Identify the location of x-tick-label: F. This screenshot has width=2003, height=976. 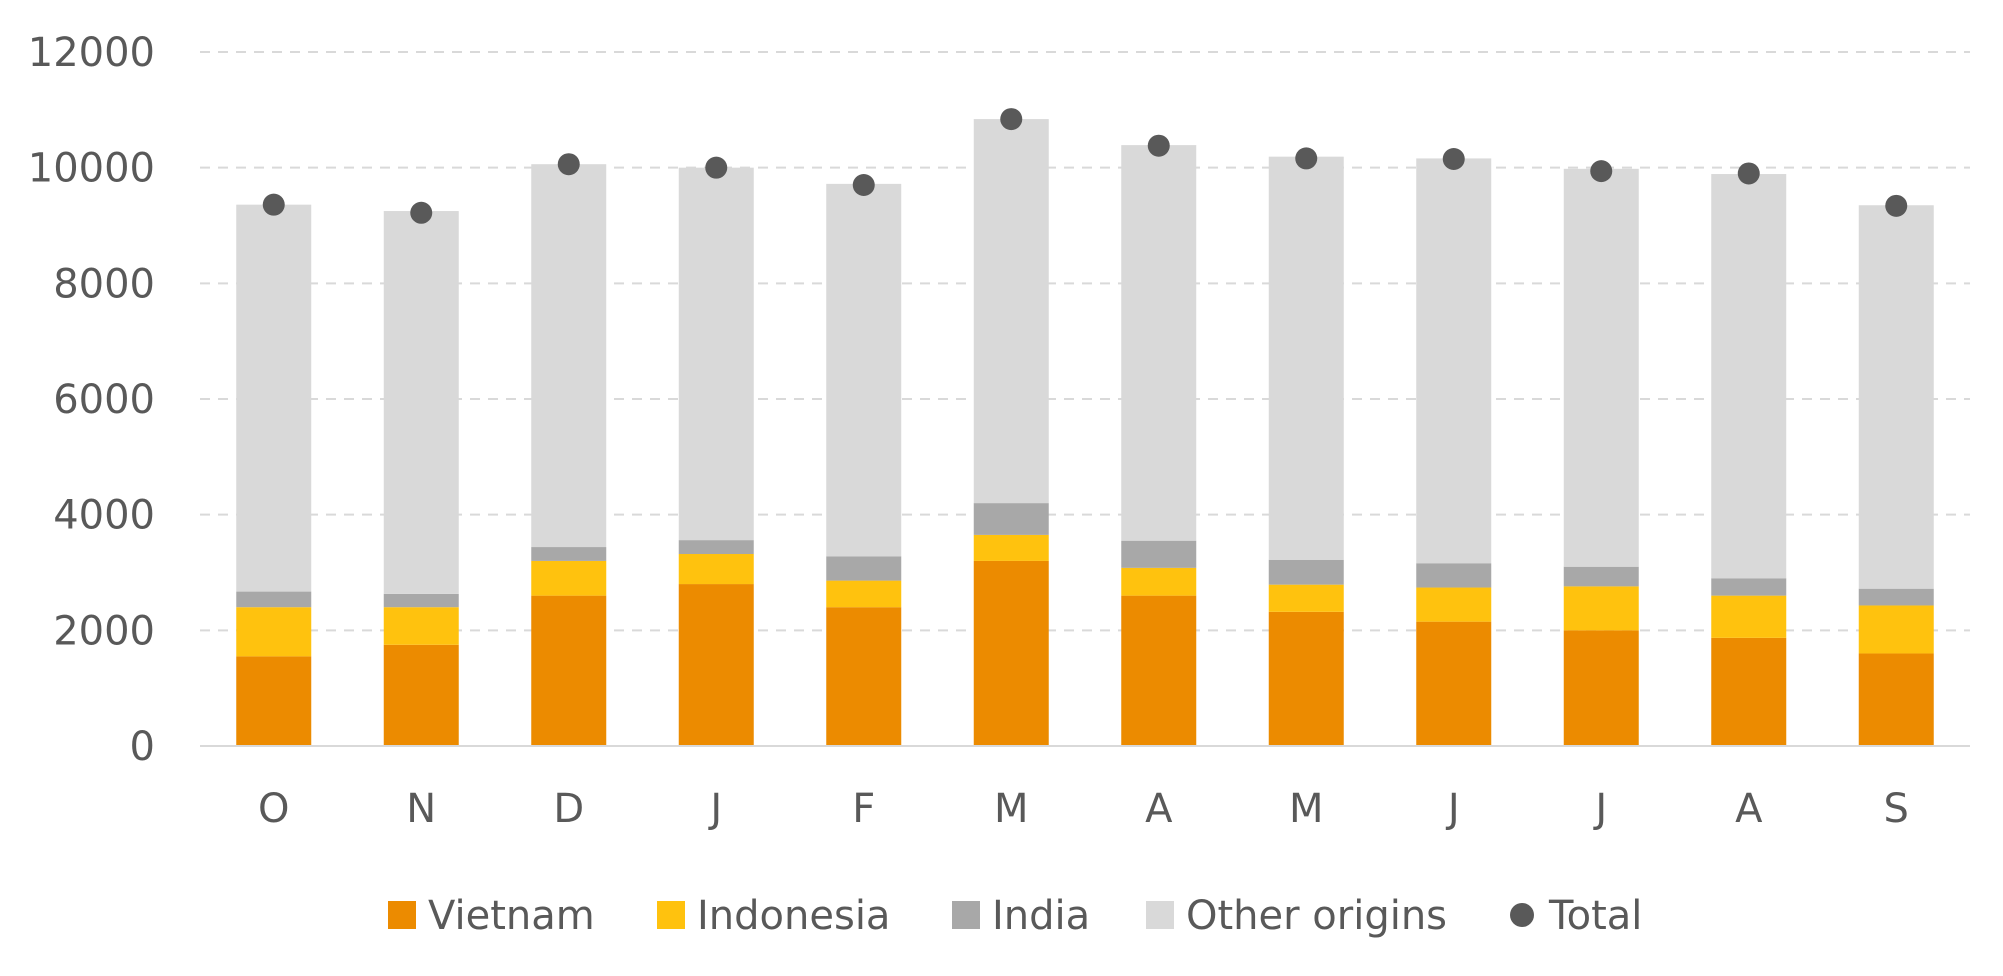
(863, 809).